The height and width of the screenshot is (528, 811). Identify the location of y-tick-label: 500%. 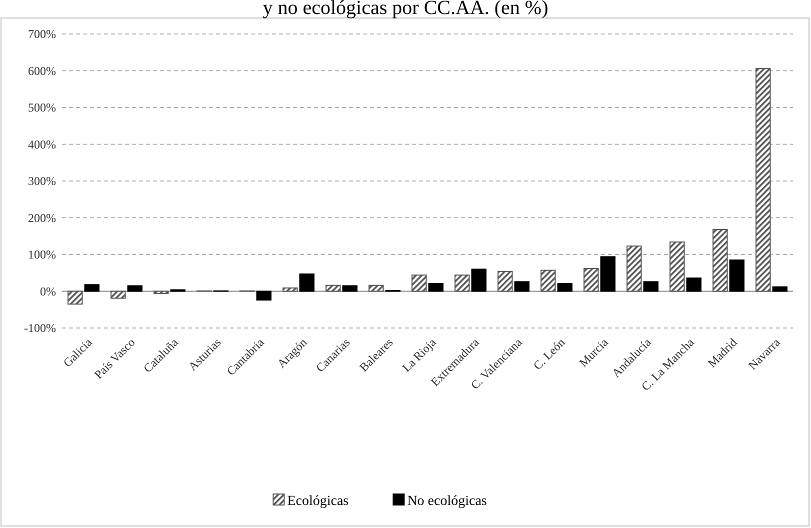
(42, 107).